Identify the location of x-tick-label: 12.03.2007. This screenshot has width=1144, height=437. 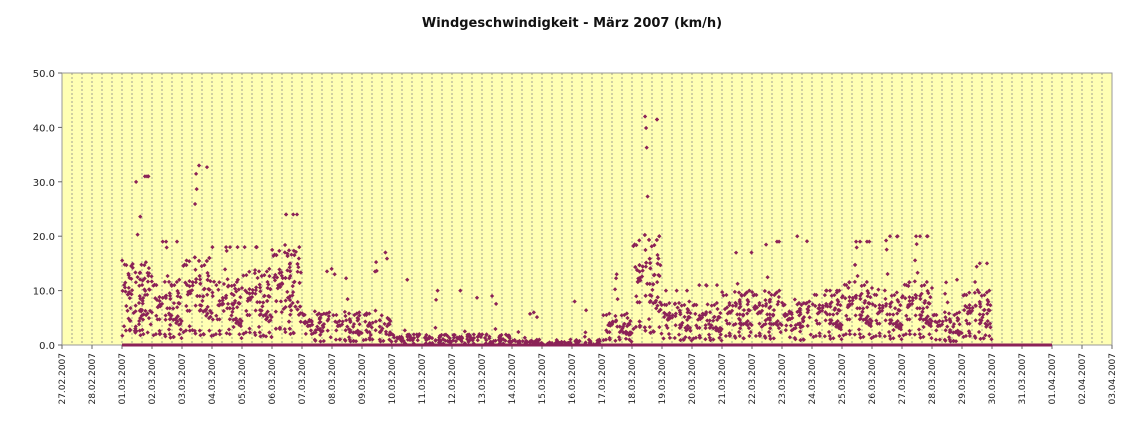
(453, 379).